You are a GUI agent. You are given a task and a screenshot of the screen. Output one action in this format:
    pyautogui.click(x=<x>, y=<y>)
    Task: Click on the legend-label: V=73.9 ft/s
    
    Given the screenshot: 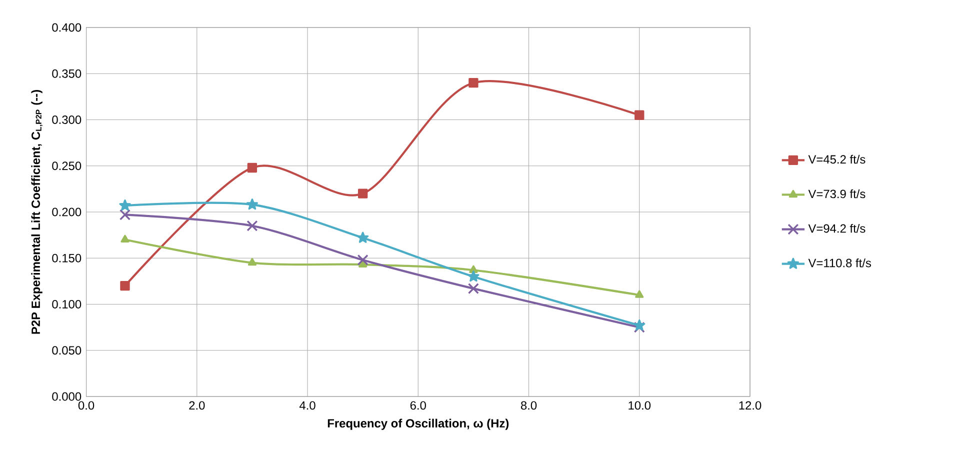 What is the action you would take?
    pyautogui.click(x=837, y=194)
    